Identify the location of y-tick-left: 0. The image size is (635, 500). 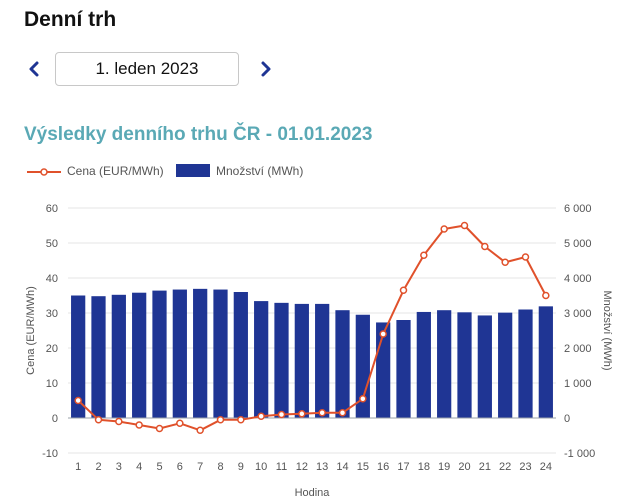
(55, 419).